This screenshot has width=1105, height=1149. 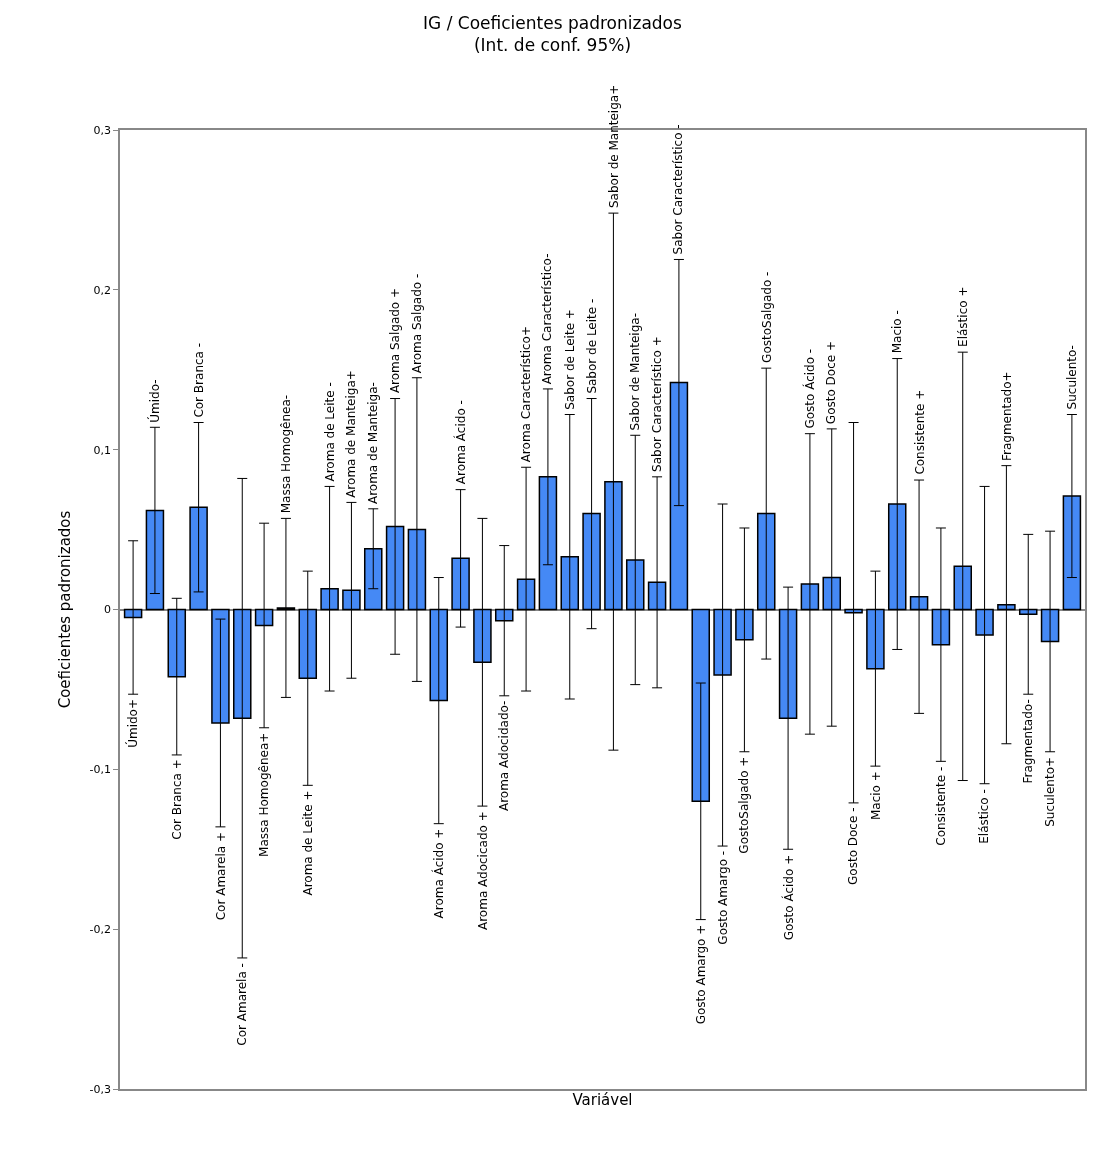 I want to click on x-tick-label: Aroma Ácido +, so click(x=439, y=873).